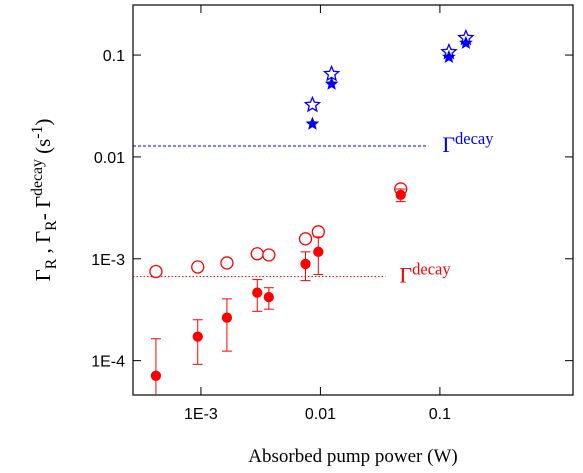  What do you see at coordinates (43, 251) in the screenshot?
I see `label-part: ,` at bounding box center [43, 251].